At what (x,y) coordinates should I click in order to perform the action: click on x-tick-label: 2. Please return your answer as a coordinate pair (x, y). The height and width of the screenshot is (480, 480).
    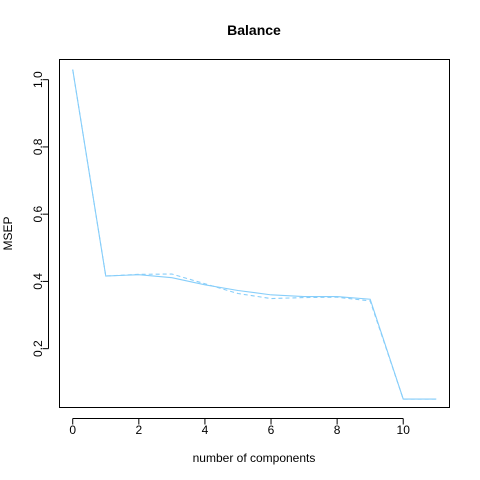
    Looking at the image, I should click on (138, 430).